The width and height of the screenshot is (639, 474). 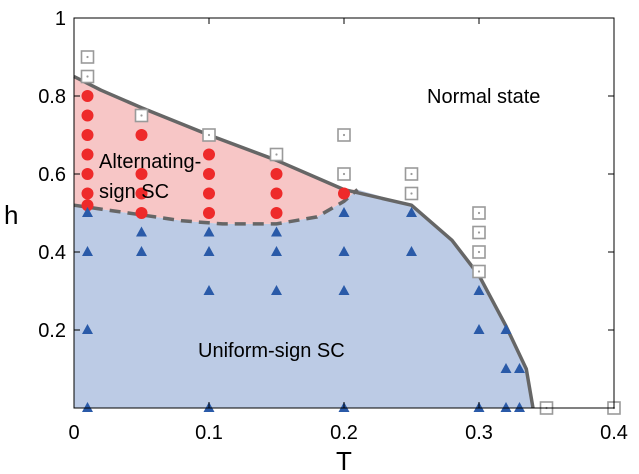 I want to click on normal-state-label: Normal state, so click(x=483, y=97).